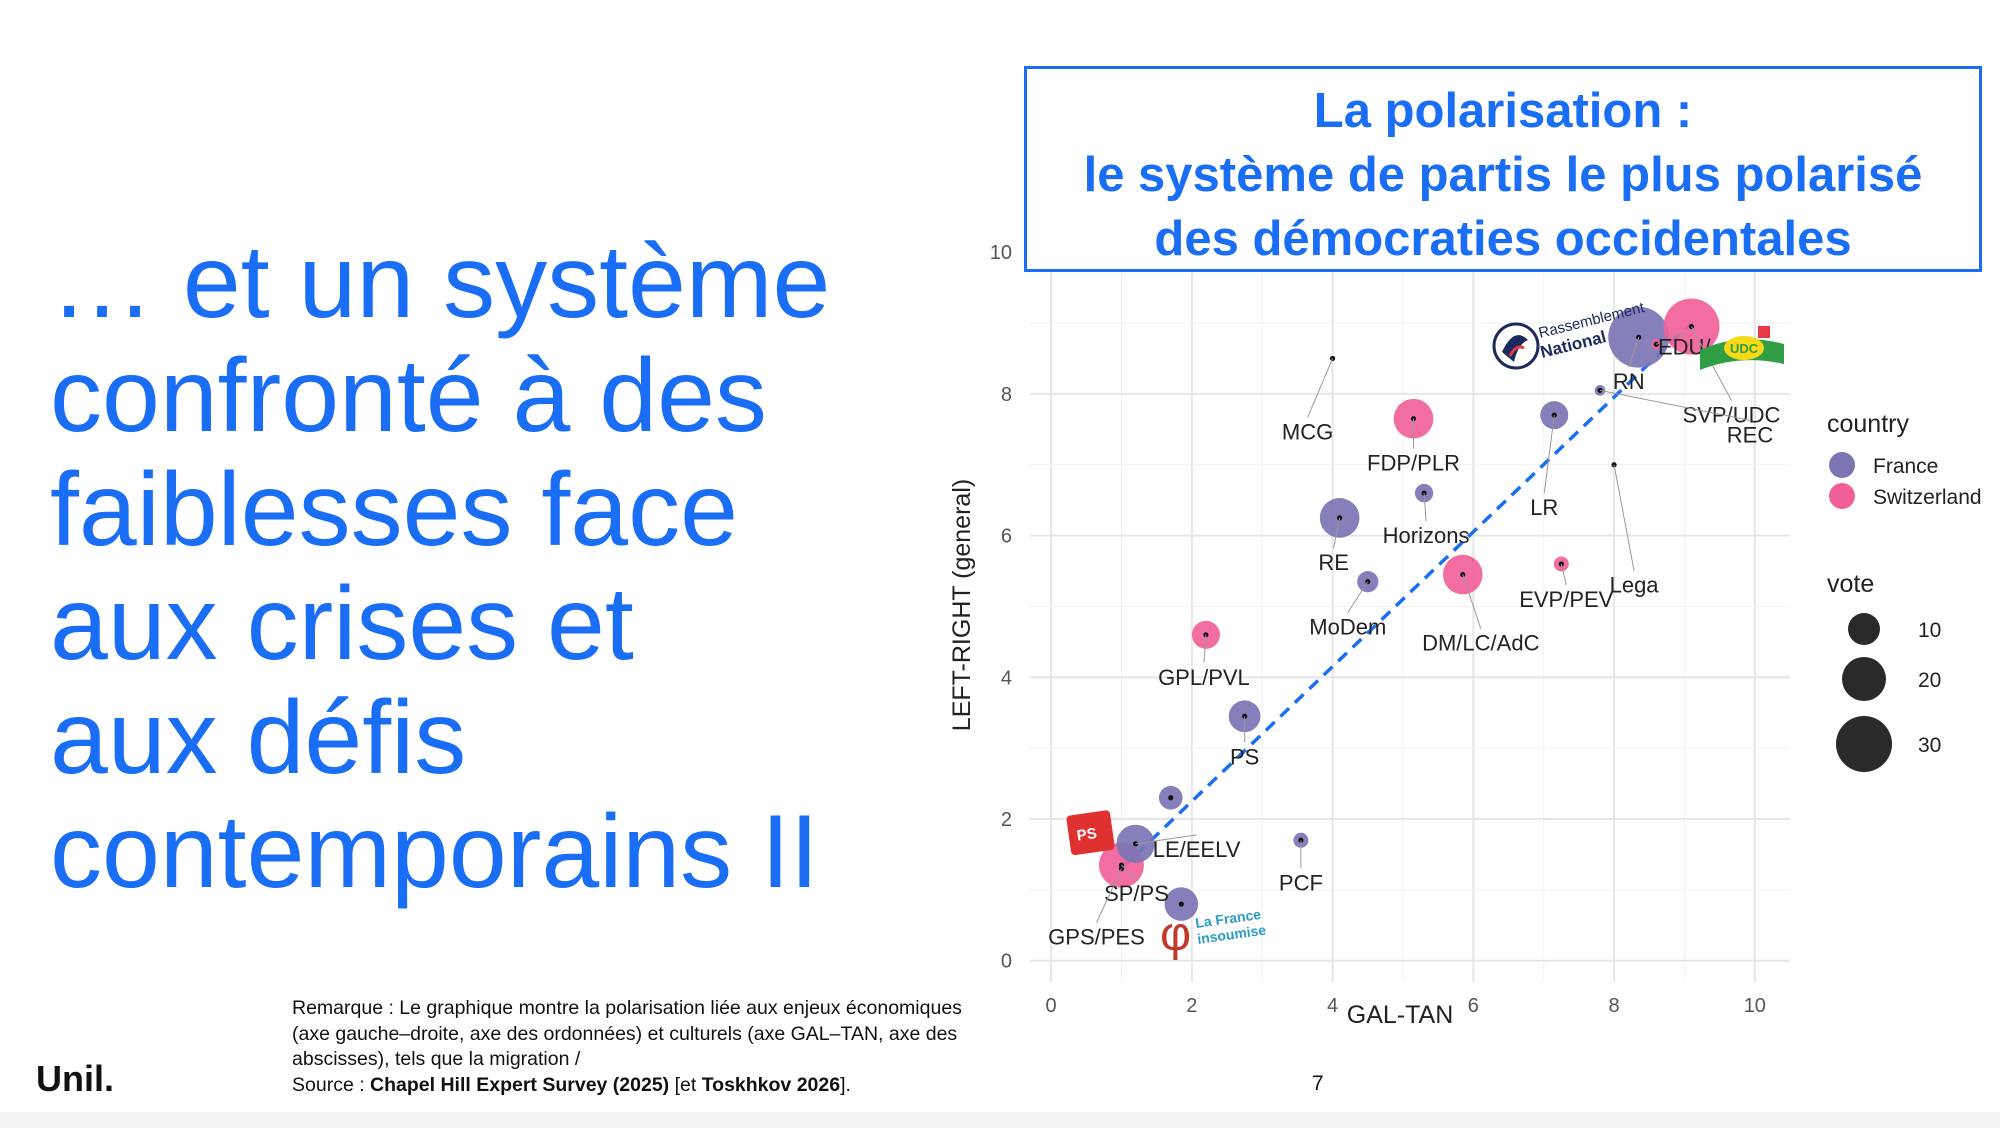 This screenshot has width=2000, height=1128. What do you see at coordinates (1503, 111) in the screenshot?
I see `chart-title-line-1: La polarisation :` at bounding box center [1503, 111].